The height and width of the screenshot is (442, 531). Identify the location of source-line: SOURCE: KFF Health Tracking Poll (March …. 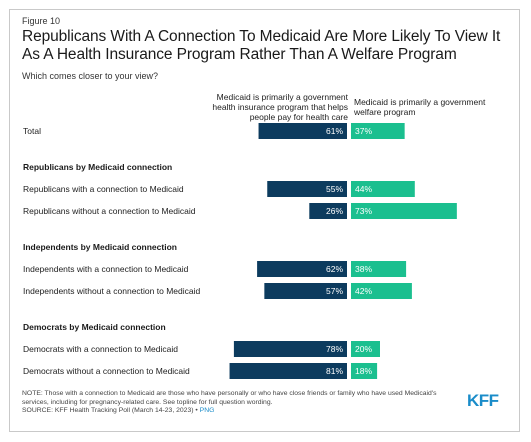
(242, 411).